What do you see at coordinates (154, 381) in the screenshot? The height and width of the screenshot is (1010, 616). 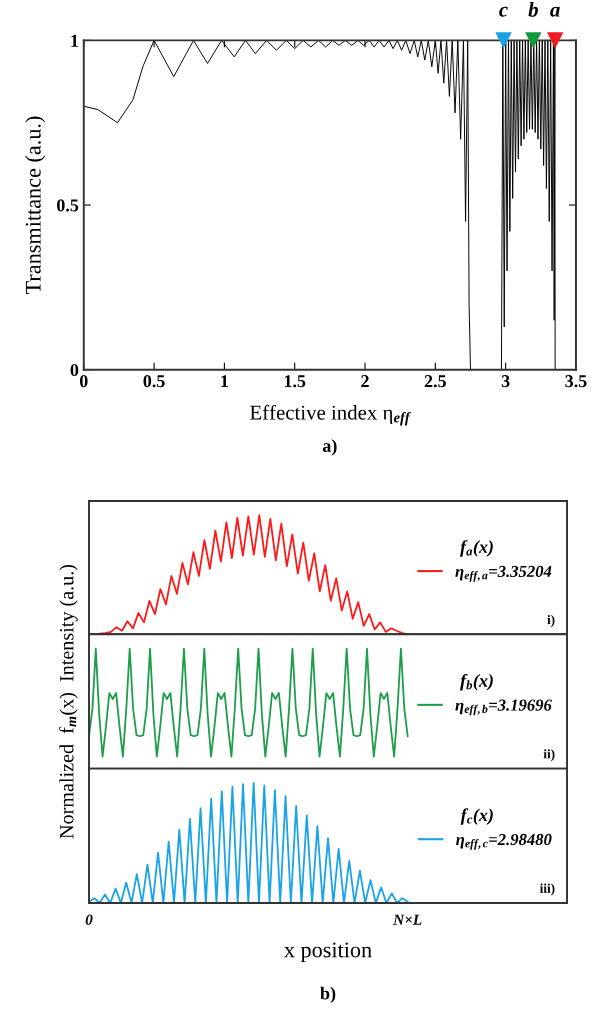 I see `x-tick-label: 0.5` at bounding box center [154, 381].